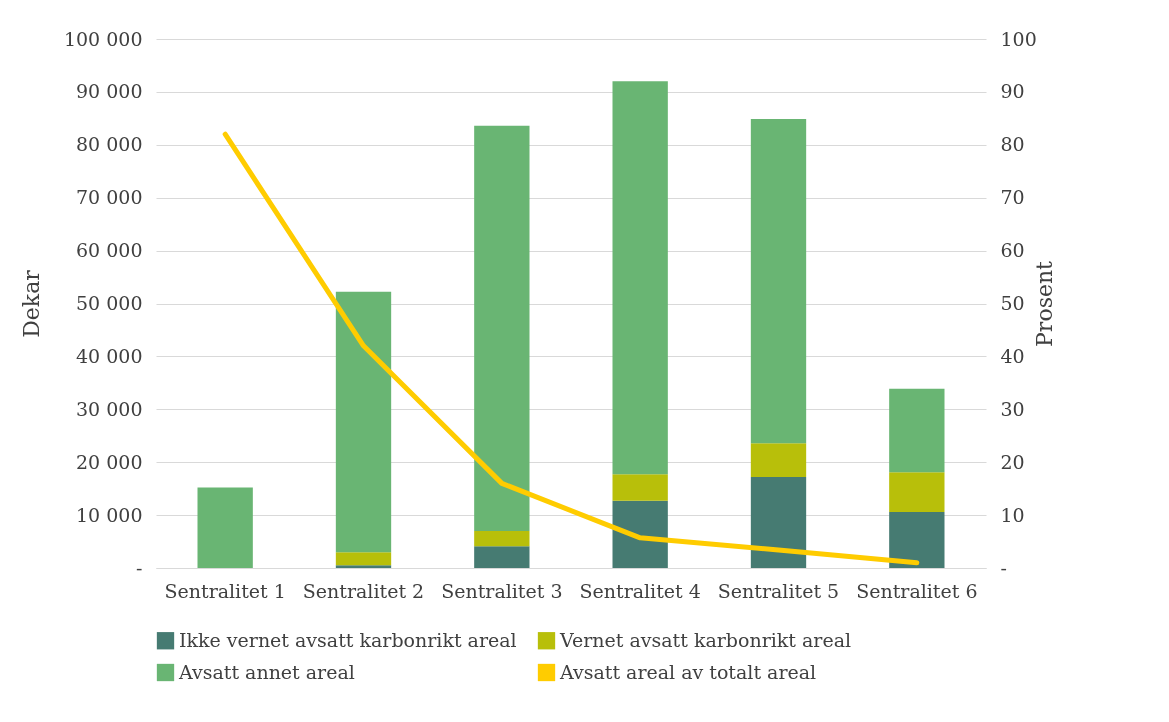 The height and width of the screenshot is (722, 1169). Describe the element at coordinates (109, 461) in the screenshot. I see `y-tick-label: 20 000` at that location.